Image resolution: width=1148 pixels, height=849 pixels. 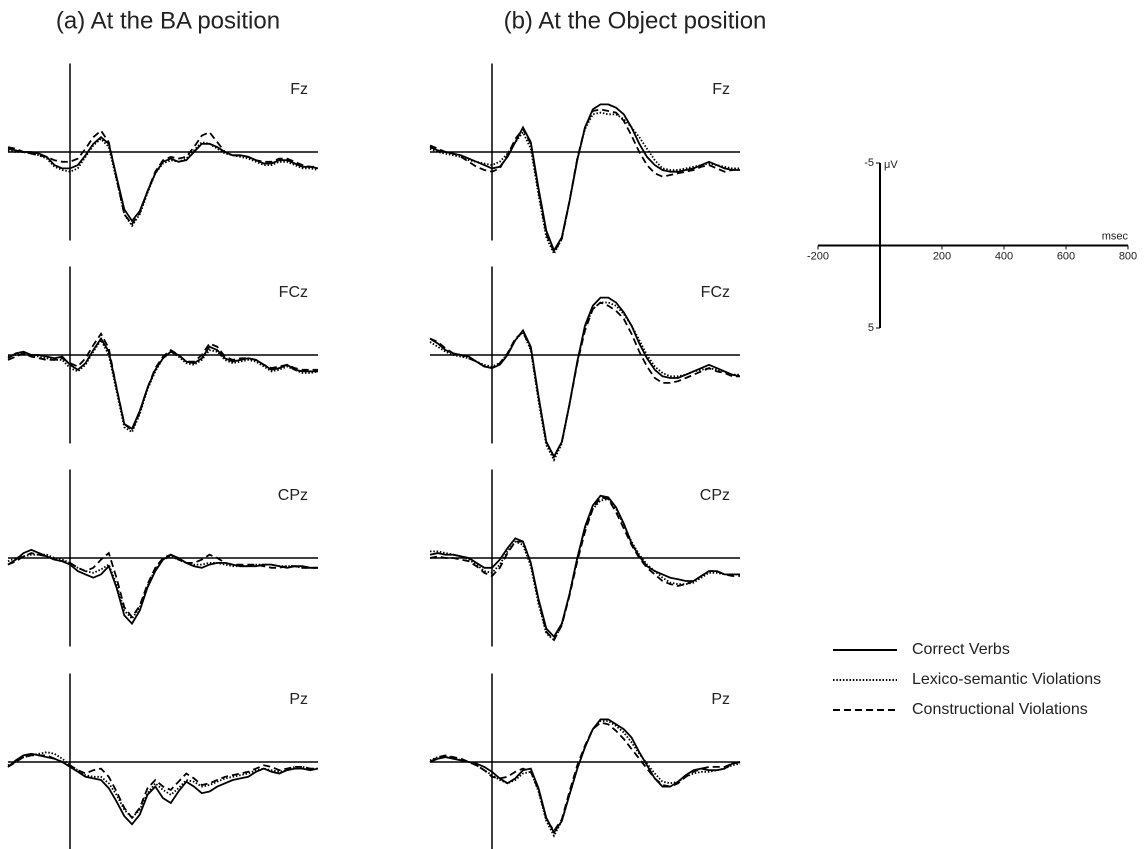 I want to click on y-tick-label: 5, so click(x=871, y=328).